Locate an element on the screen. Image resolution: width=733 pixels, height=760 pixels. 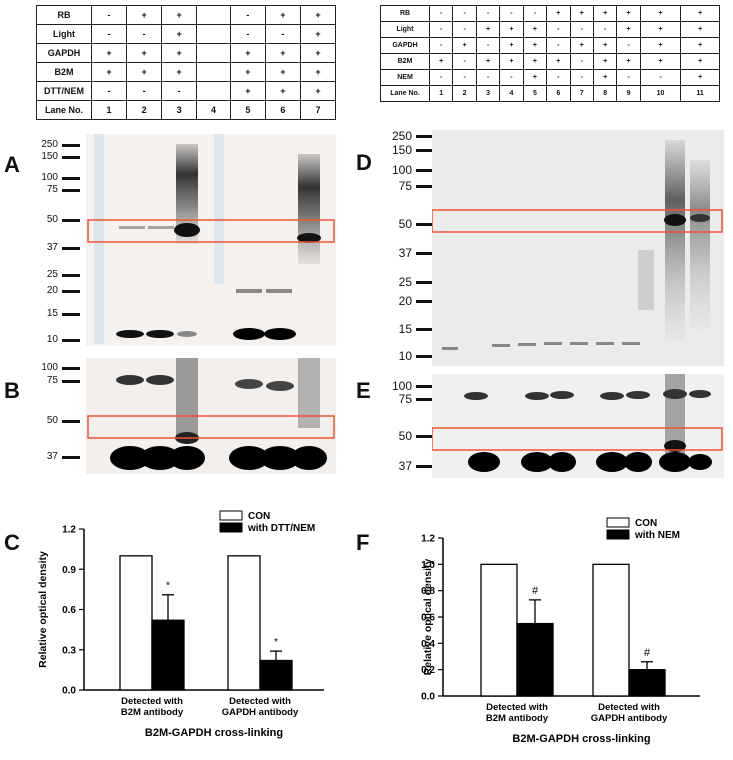
mw-marker-label: 150 is located at coordinates (401, 150).